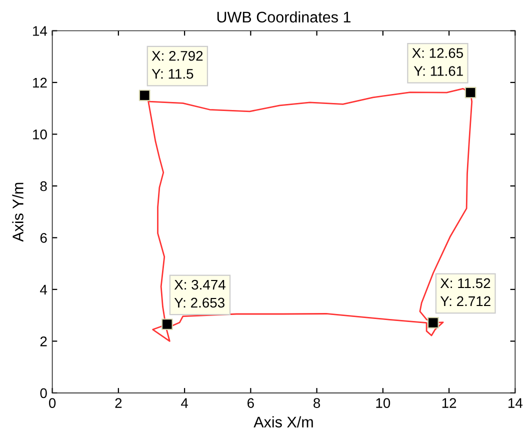 This screenshot has height=439, width=523. Describe the element at coordinates (43, 238) in the screenshot. I see `y-tick-label: 6` at that location.